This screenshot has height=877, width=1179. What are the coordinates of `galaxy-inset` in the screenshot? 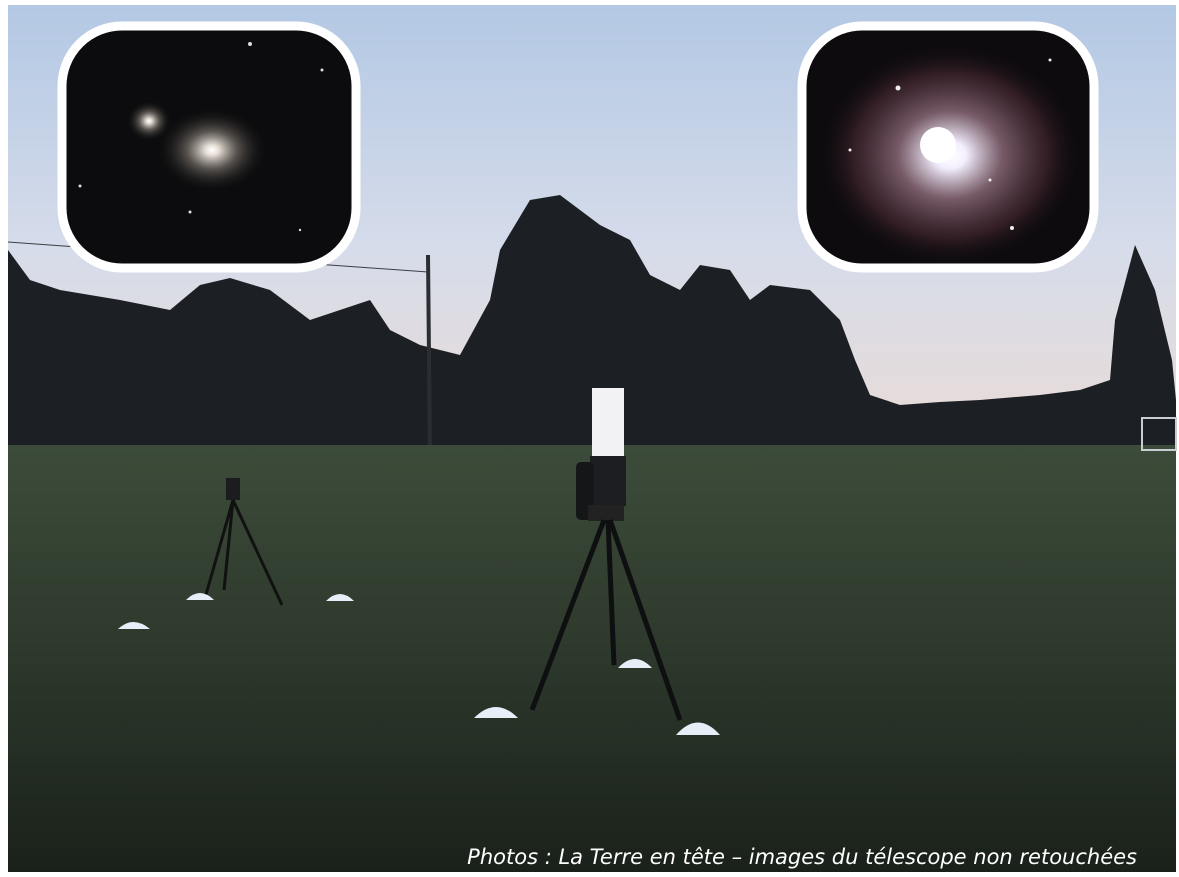 It's located at (209, 147).